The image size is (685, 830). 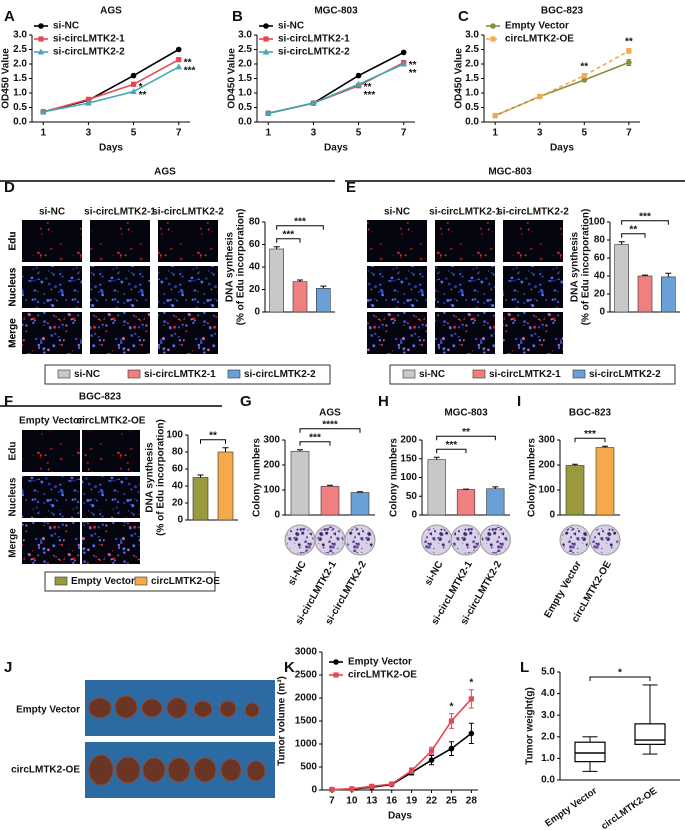 I want to click on column-label: si-NC, so click(x=52, y=212).